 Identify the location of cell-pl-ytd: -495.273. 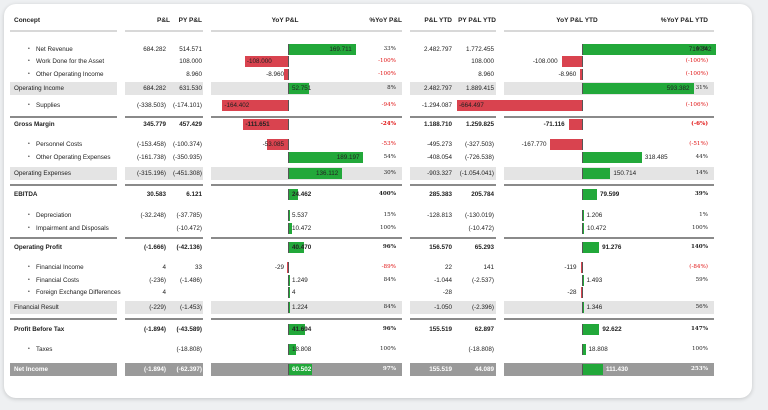
(439, 144).